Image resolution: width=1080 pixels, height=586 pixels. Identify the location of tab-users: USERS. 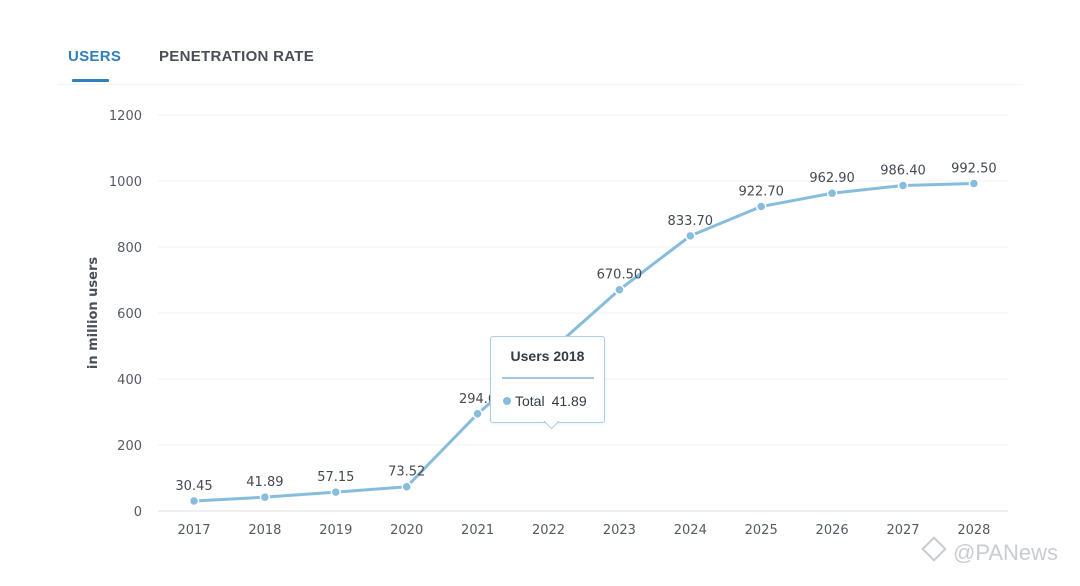
(95, 56).